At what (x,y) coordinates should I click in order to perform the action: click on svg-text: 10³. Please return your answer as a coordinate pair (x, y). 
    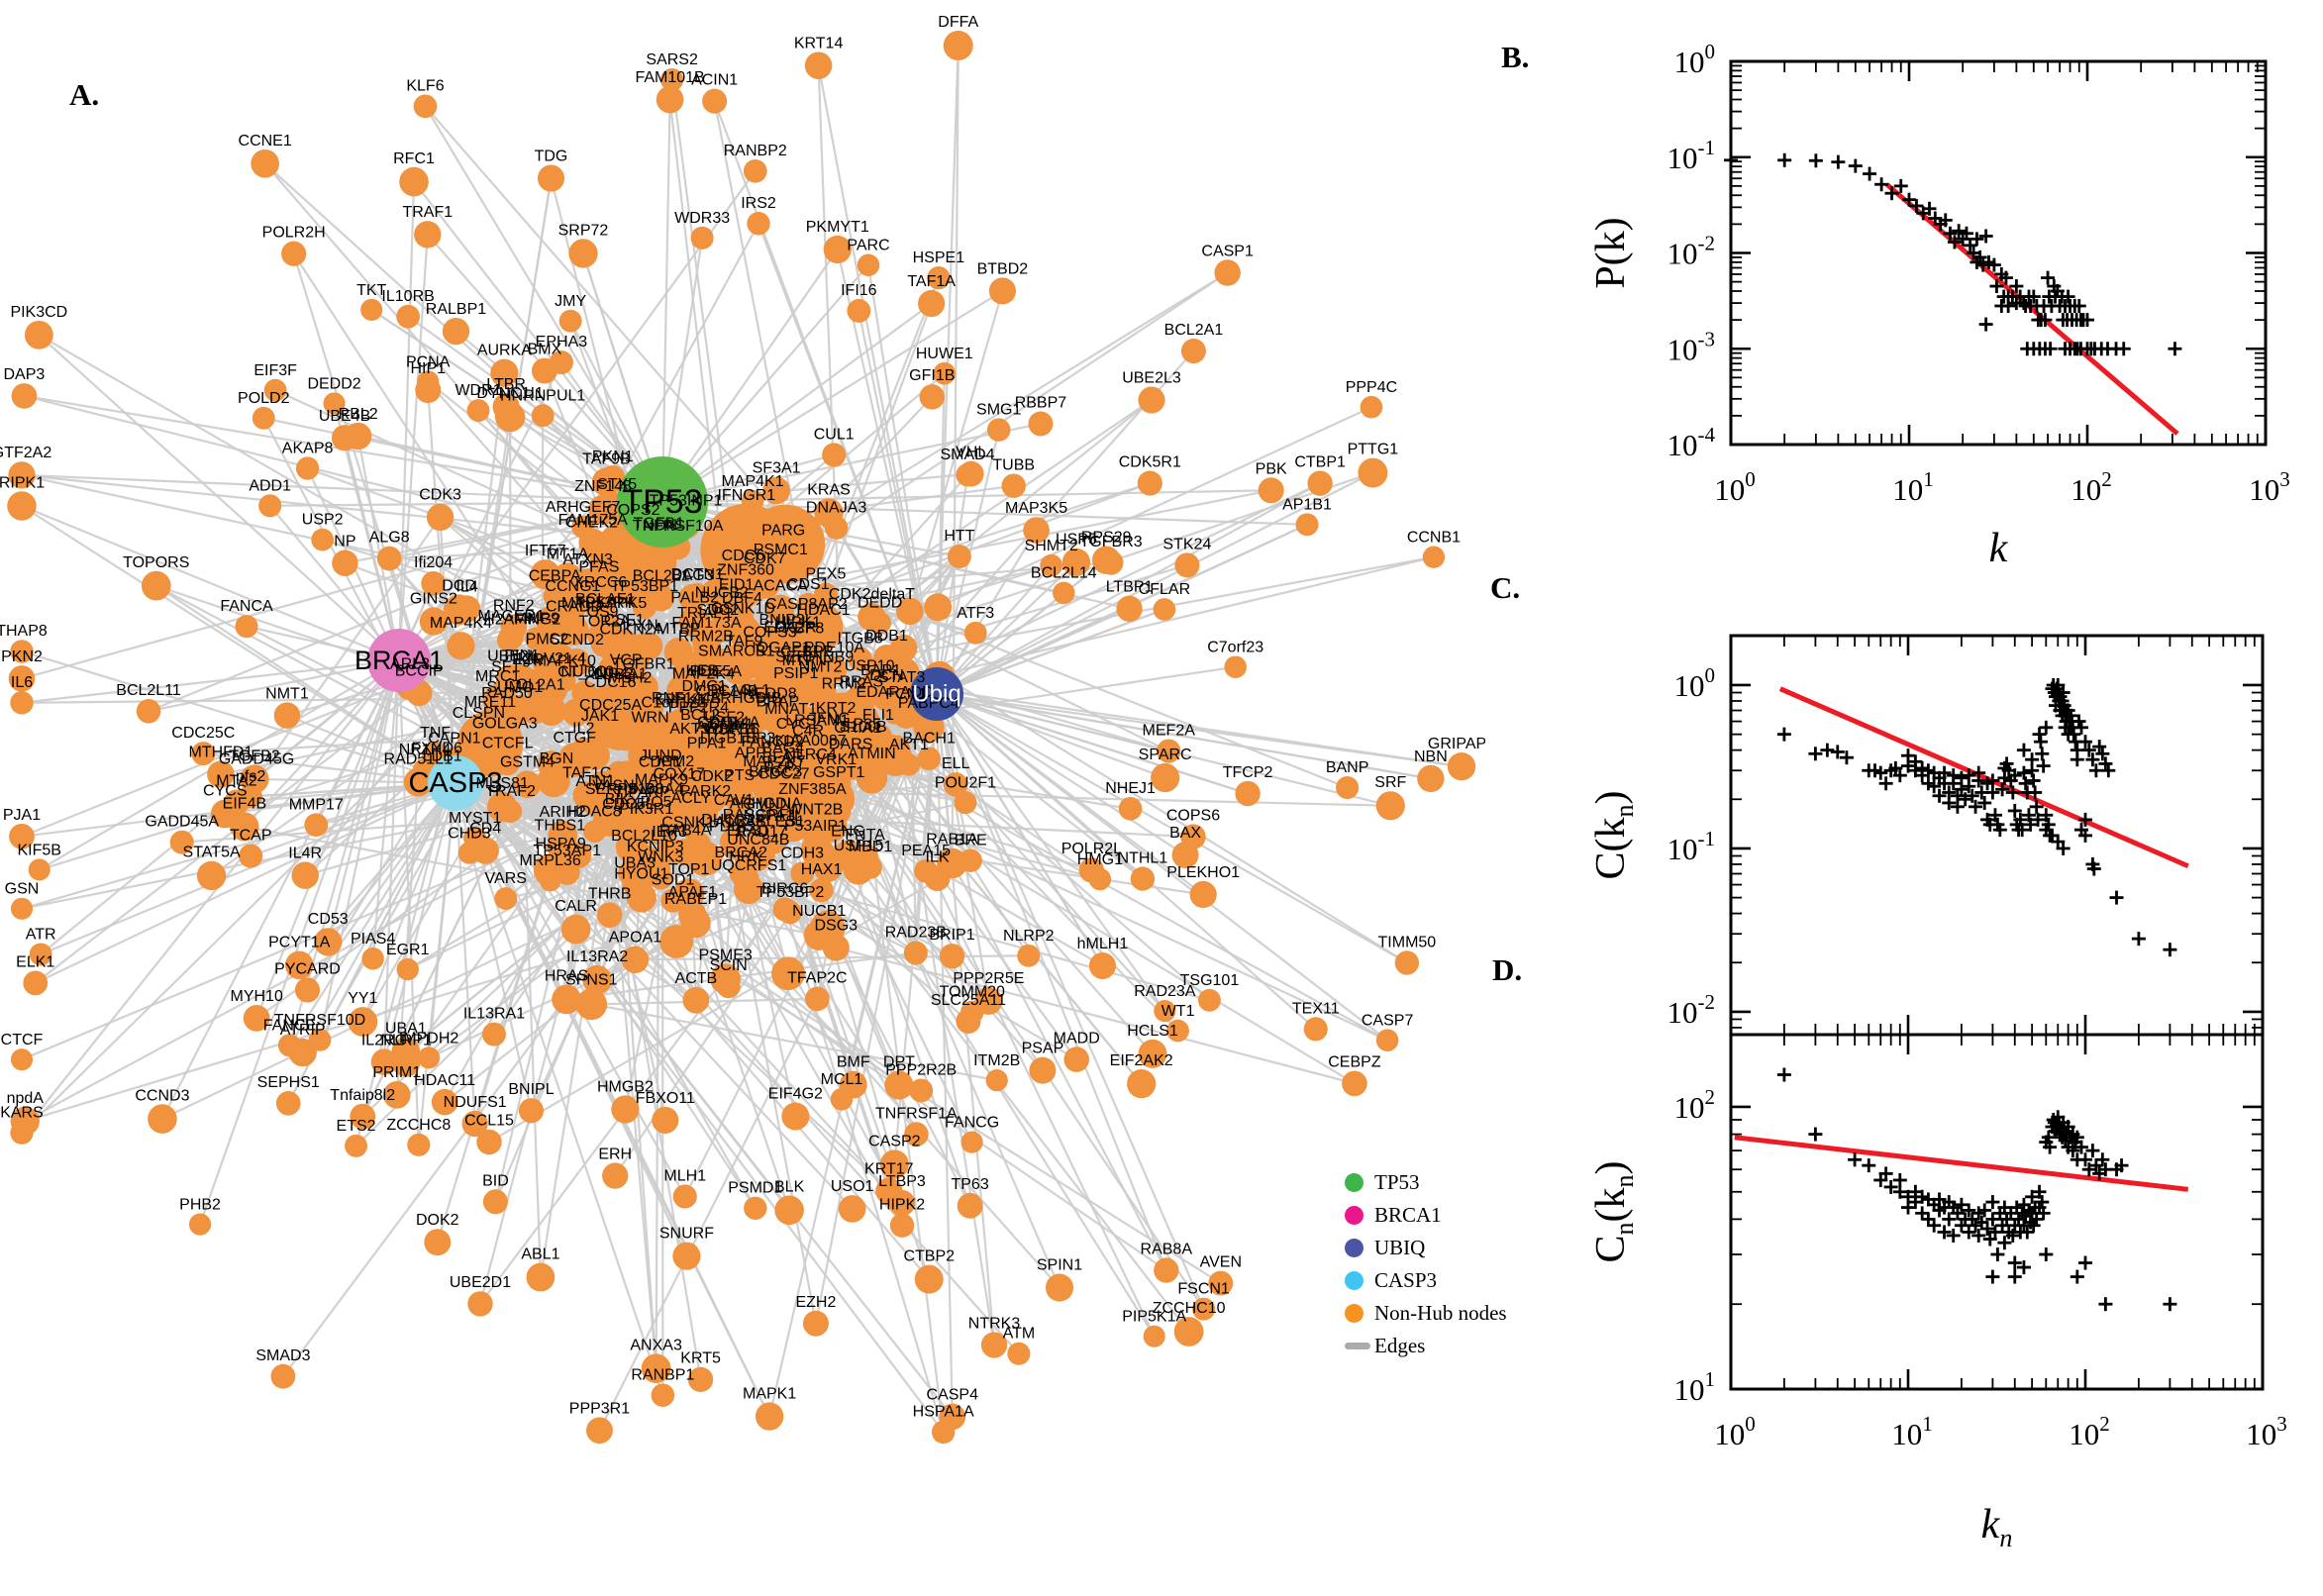
    Looking at the image, I should click on (2266, 1431).